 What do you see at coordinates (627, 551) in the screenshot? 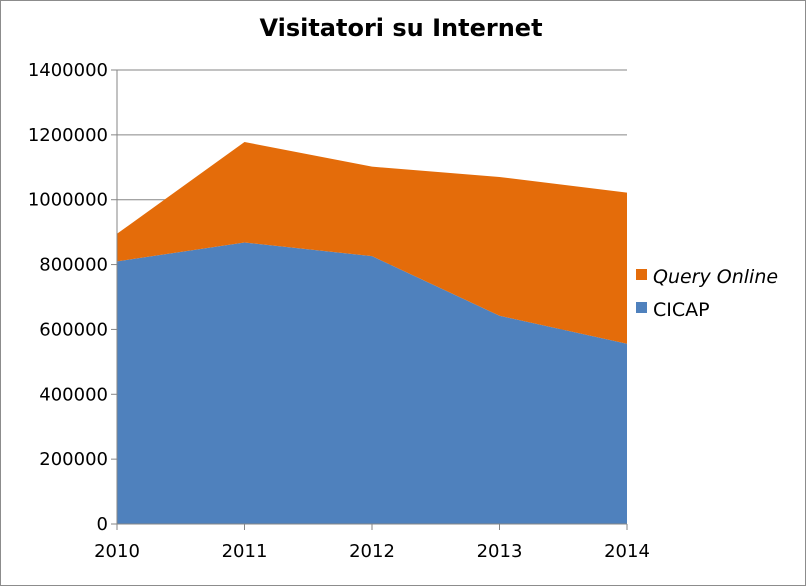
I see `x-tick-label: 2014` at bounding box center [627, 551].